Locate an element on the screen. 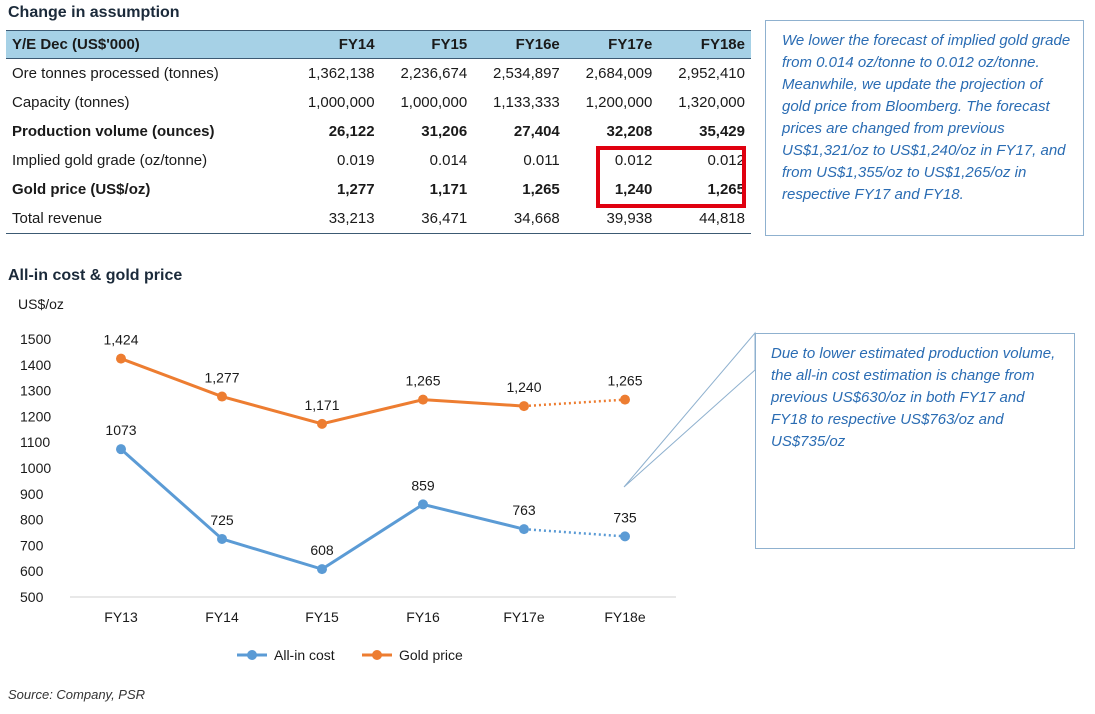 This screenshot has height=714, width=1095. header-fy15: FY15 is located at coordinates (427, 44).